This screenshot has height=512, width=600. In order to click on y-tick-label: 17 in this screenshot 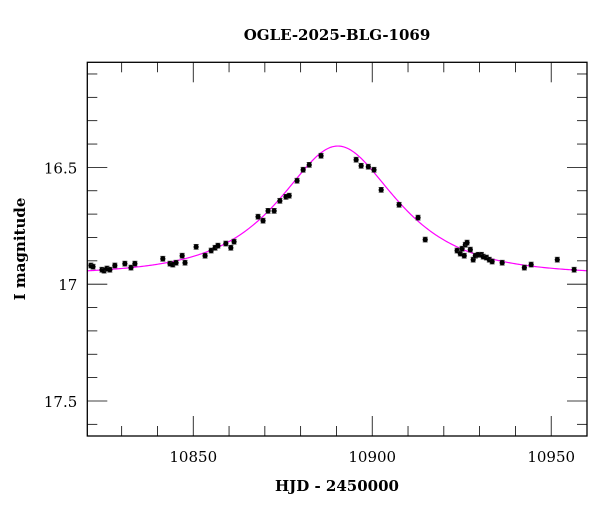, I will do `click(67, 285)`.